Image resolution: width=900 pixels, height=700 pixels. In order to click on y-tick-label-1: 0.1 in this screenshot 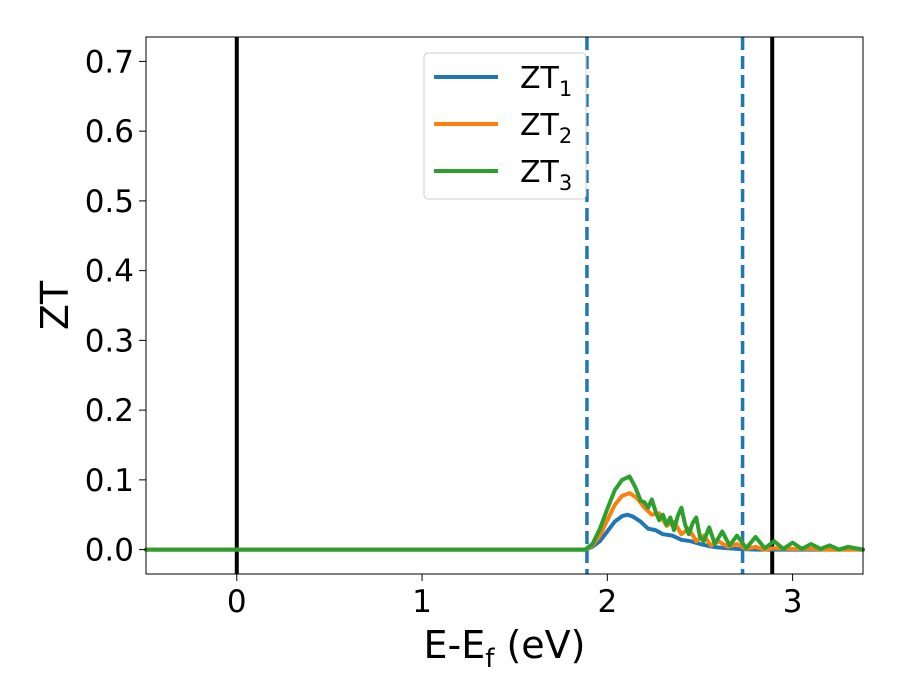, I will do `click(109, 481)`.